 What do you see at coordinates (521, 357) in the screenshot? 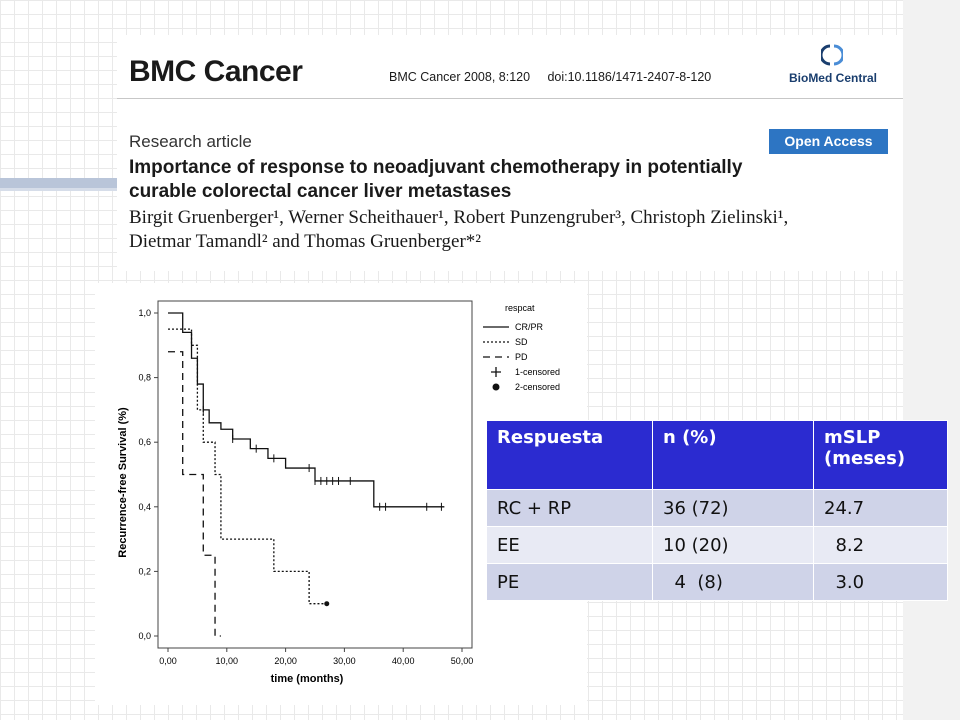
I see `legend-label: PD` at bounding box center [521, 357].